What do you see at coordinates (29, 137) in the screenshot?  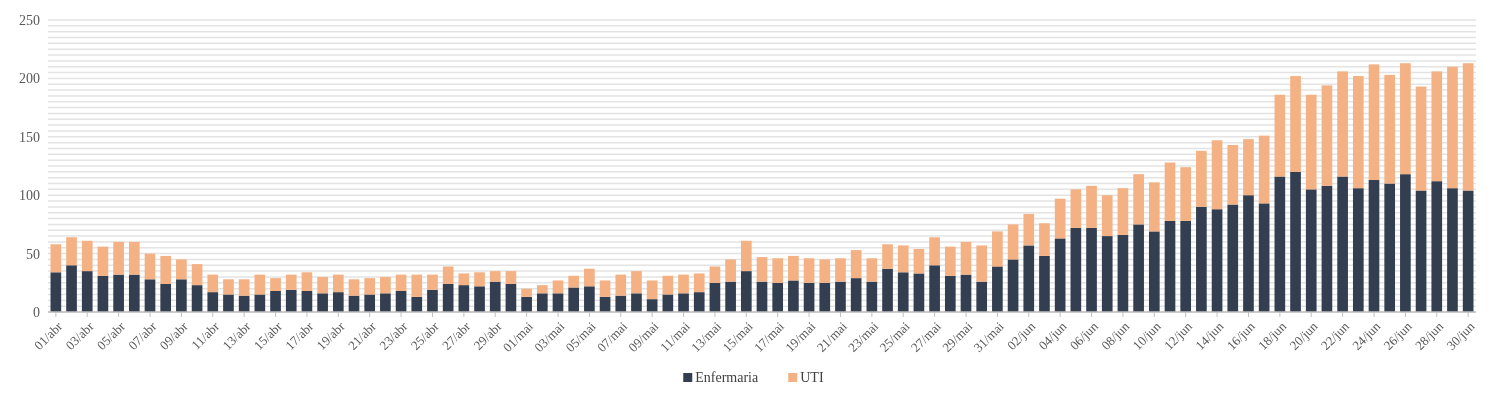 I see `y-tick-label: 150` at bounding box center [29, 137].